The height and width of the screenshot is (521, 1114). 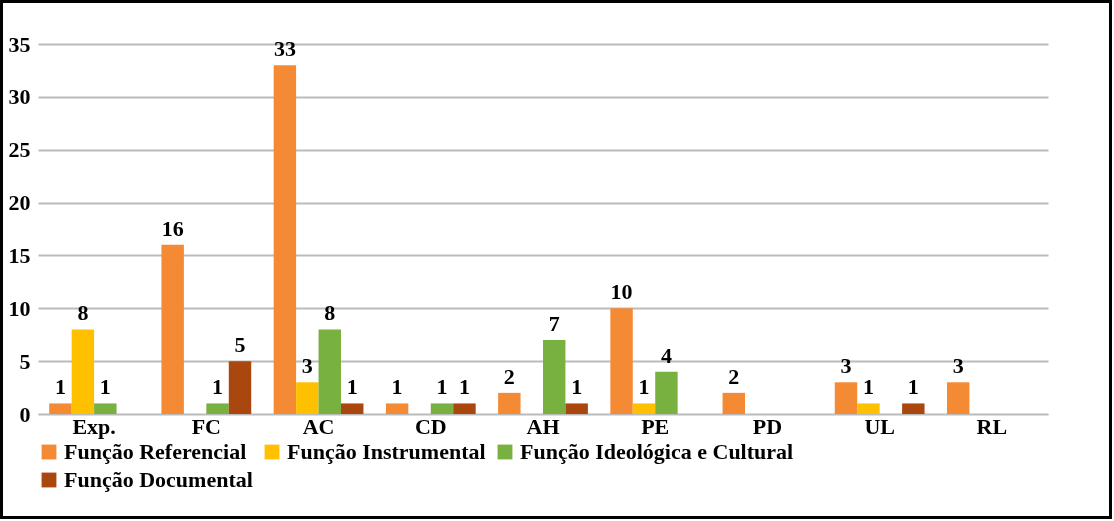 What do you see at coordinates (94, 426) in the screenshot?
I see `x-tick-label: Exp.` at bounding box center [94, 426].